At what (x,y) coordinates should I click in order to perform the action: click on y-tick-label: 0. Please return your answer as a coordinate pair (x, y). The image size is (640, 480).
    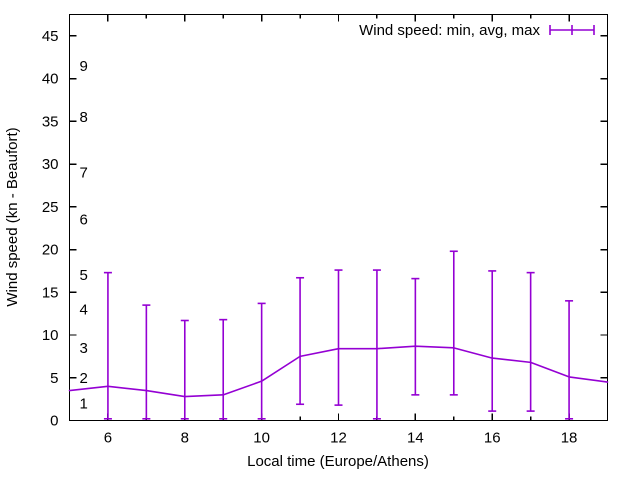
    Looking at the image, I should click on (54, 421).